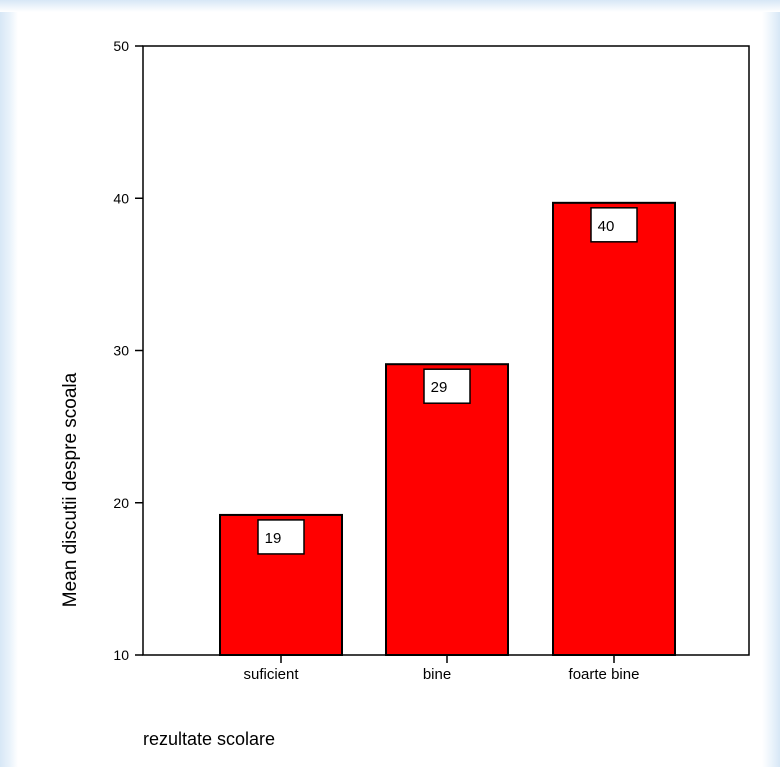 This screenshot has width=780, height=767. What do you see at coordinates (271, 674) in the screenshot?
I see `x-category-label: suficient` at bounding box center [271, 674].